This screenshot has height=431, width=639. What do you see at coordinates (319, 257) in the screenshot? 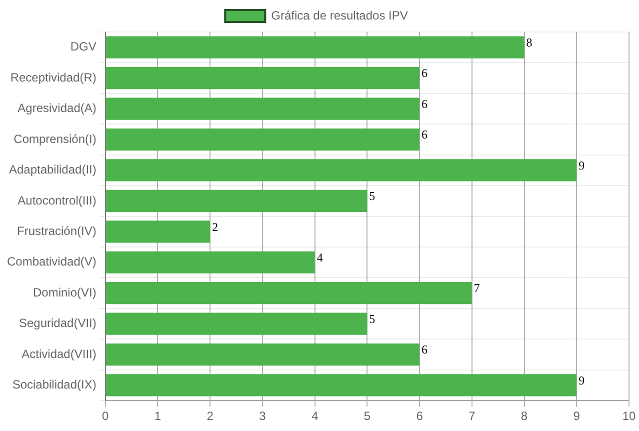
I see `data-label: 4` at bounding box center [319, 257].